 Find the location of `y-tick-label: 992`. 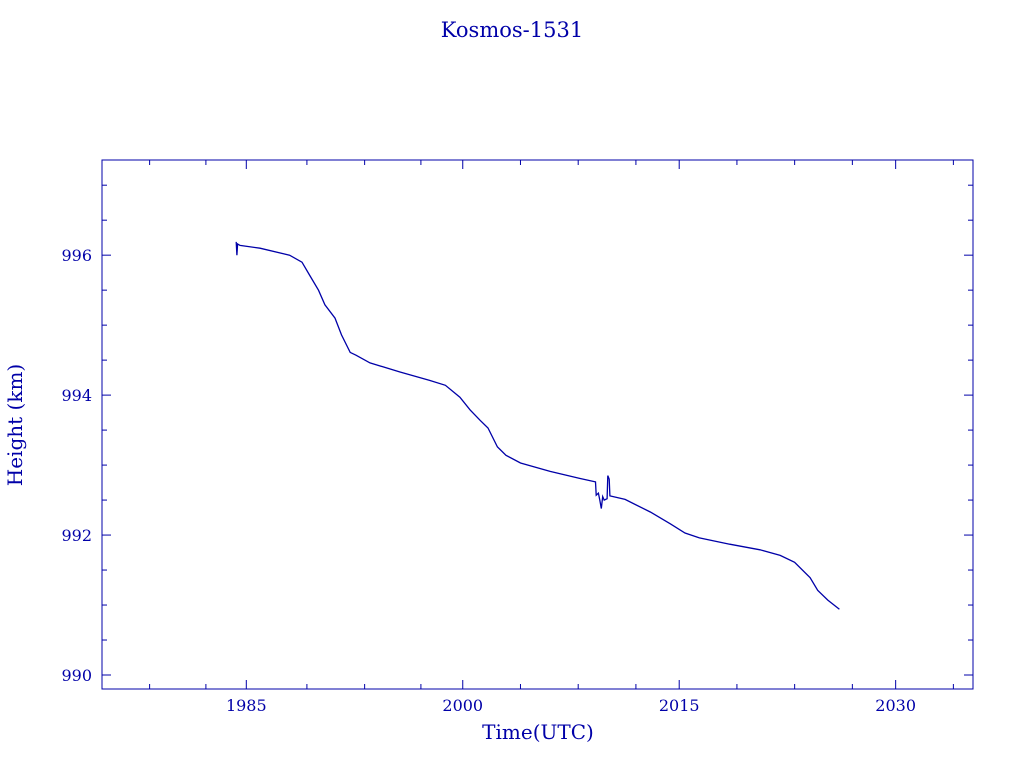

y-tick-label: 992 is located at coordinates (76, 535).